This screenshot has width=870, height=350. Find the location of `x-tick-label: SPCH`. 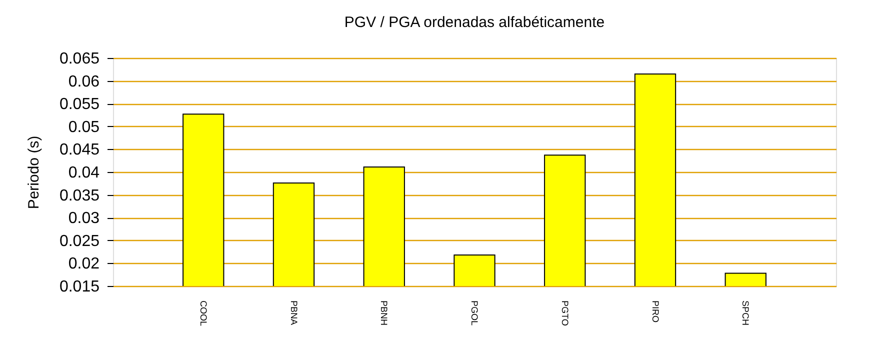

x-tick-label: SPCH is located at coordinates (745, 313).